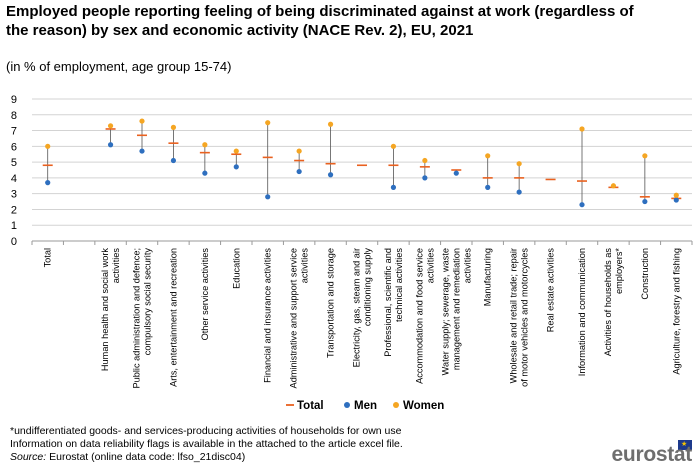 The image size is (700, 473). What do you see at coordinates (456, 309) in the screenshot?
I see `x-tick-label: management and remediation` at bounding box center [456, 309].